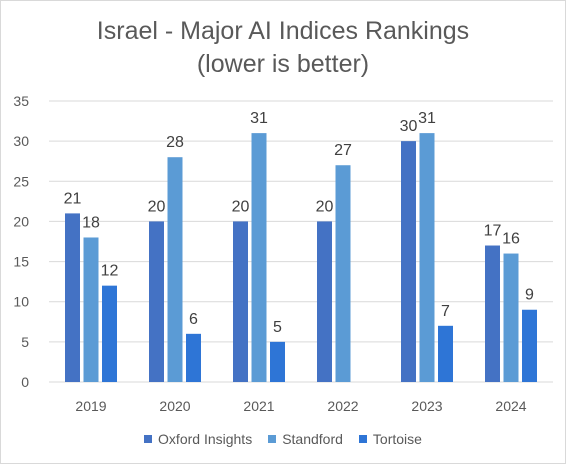 The height and width of the screenshot is (464, 566). I want to click on x-tick-label-2022: 2022, so click(342, 406).